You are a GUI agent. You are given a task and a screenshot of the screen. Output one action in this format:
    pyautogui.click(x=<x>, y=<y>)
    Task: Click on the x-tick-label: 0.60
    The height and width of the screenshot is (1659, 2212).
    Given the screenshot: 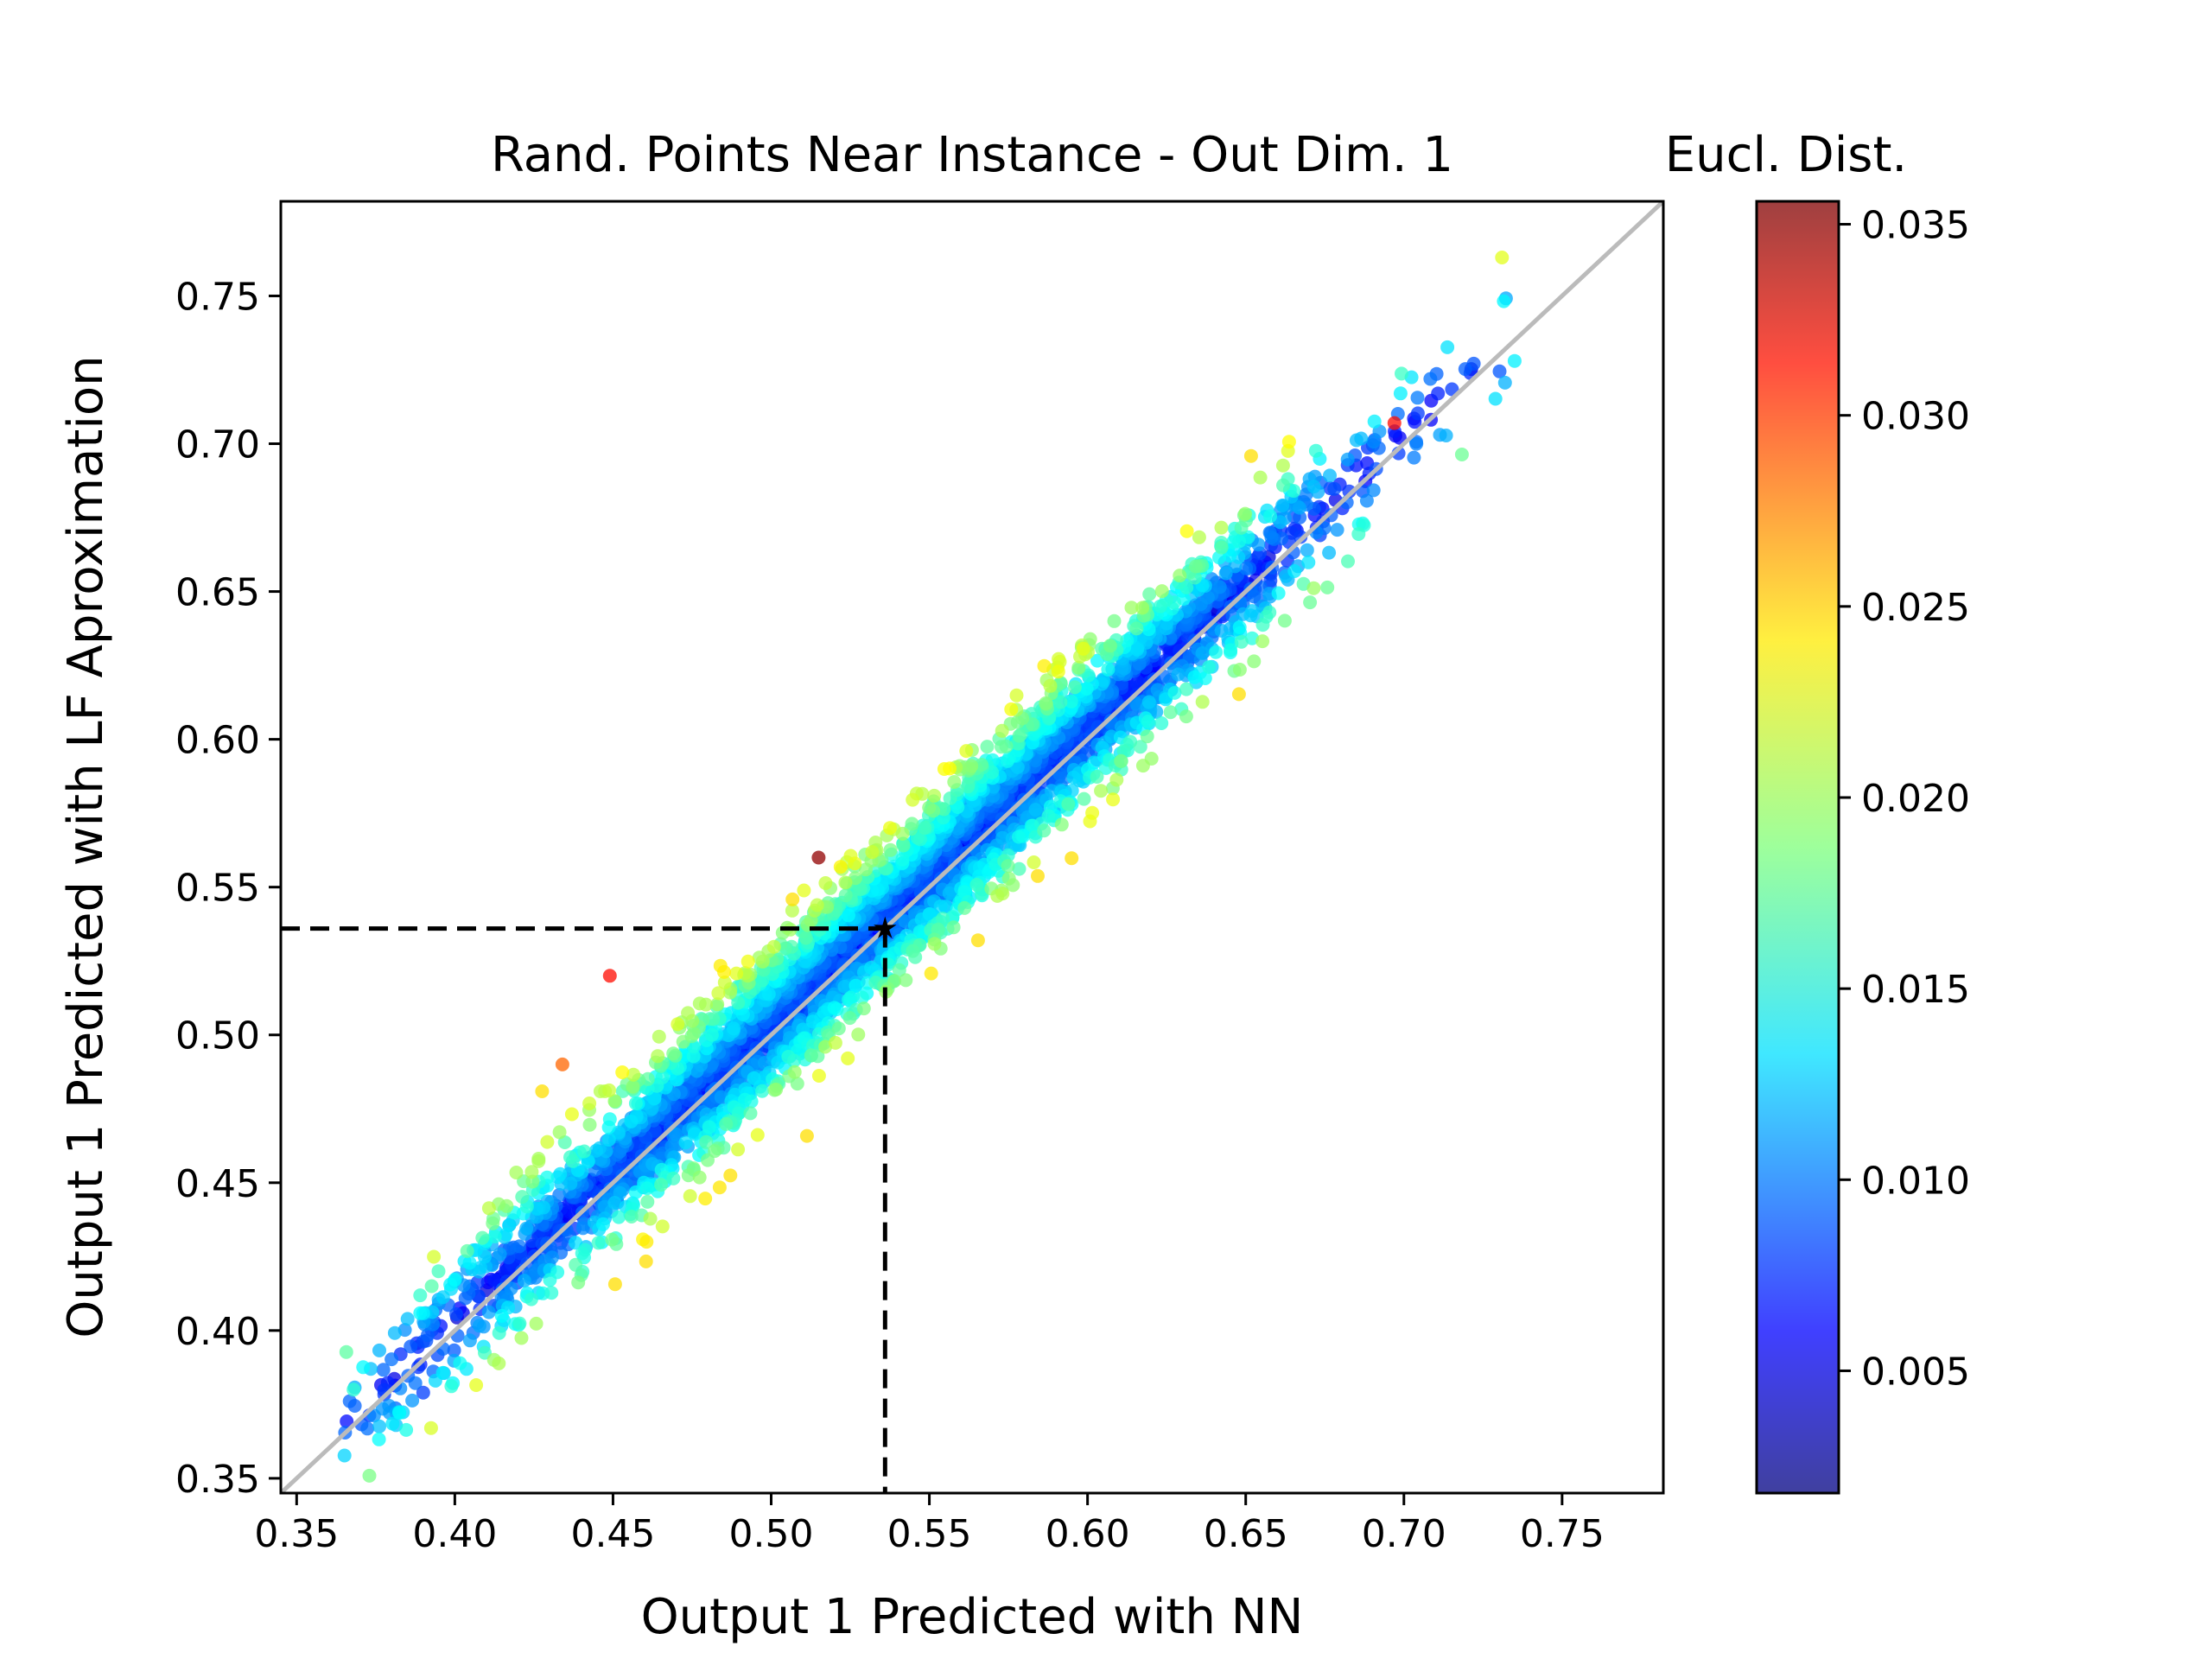 What is the action you would take?
    pyautogui.click(x=1088, y=1534)
    